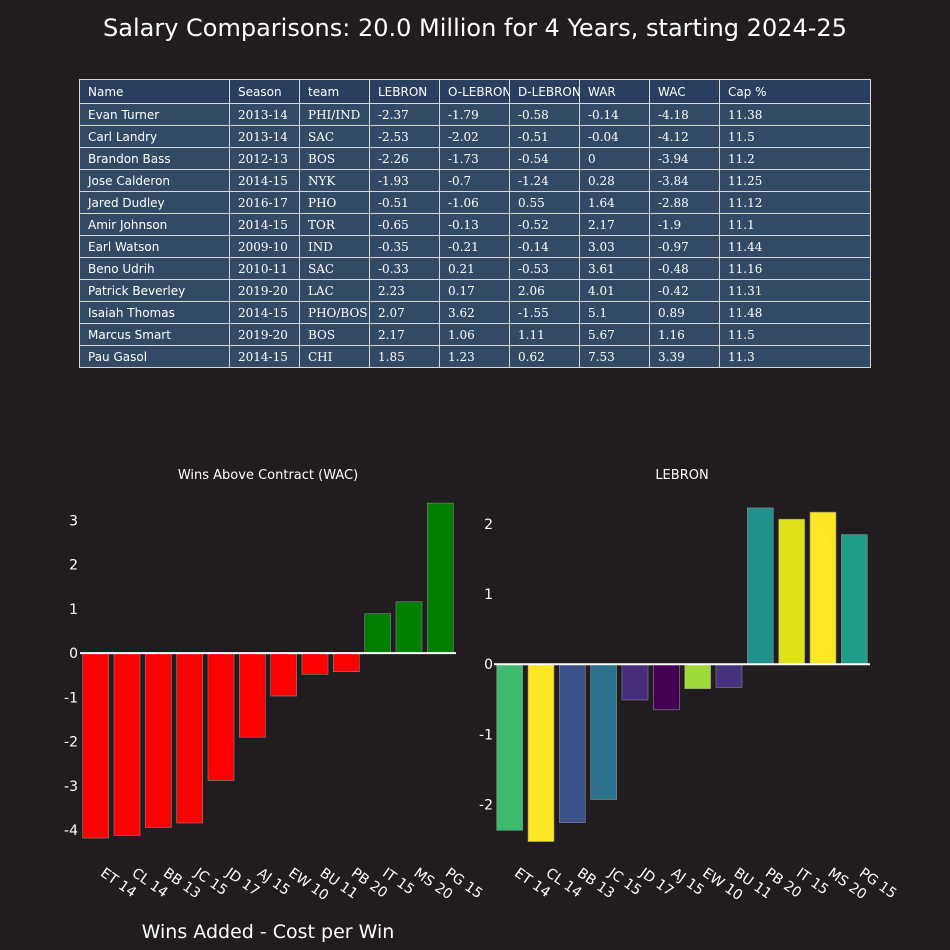 The height and width of the screenshot is (950, 950). I want to click on table-cell: -0.54, so click(544, 158).